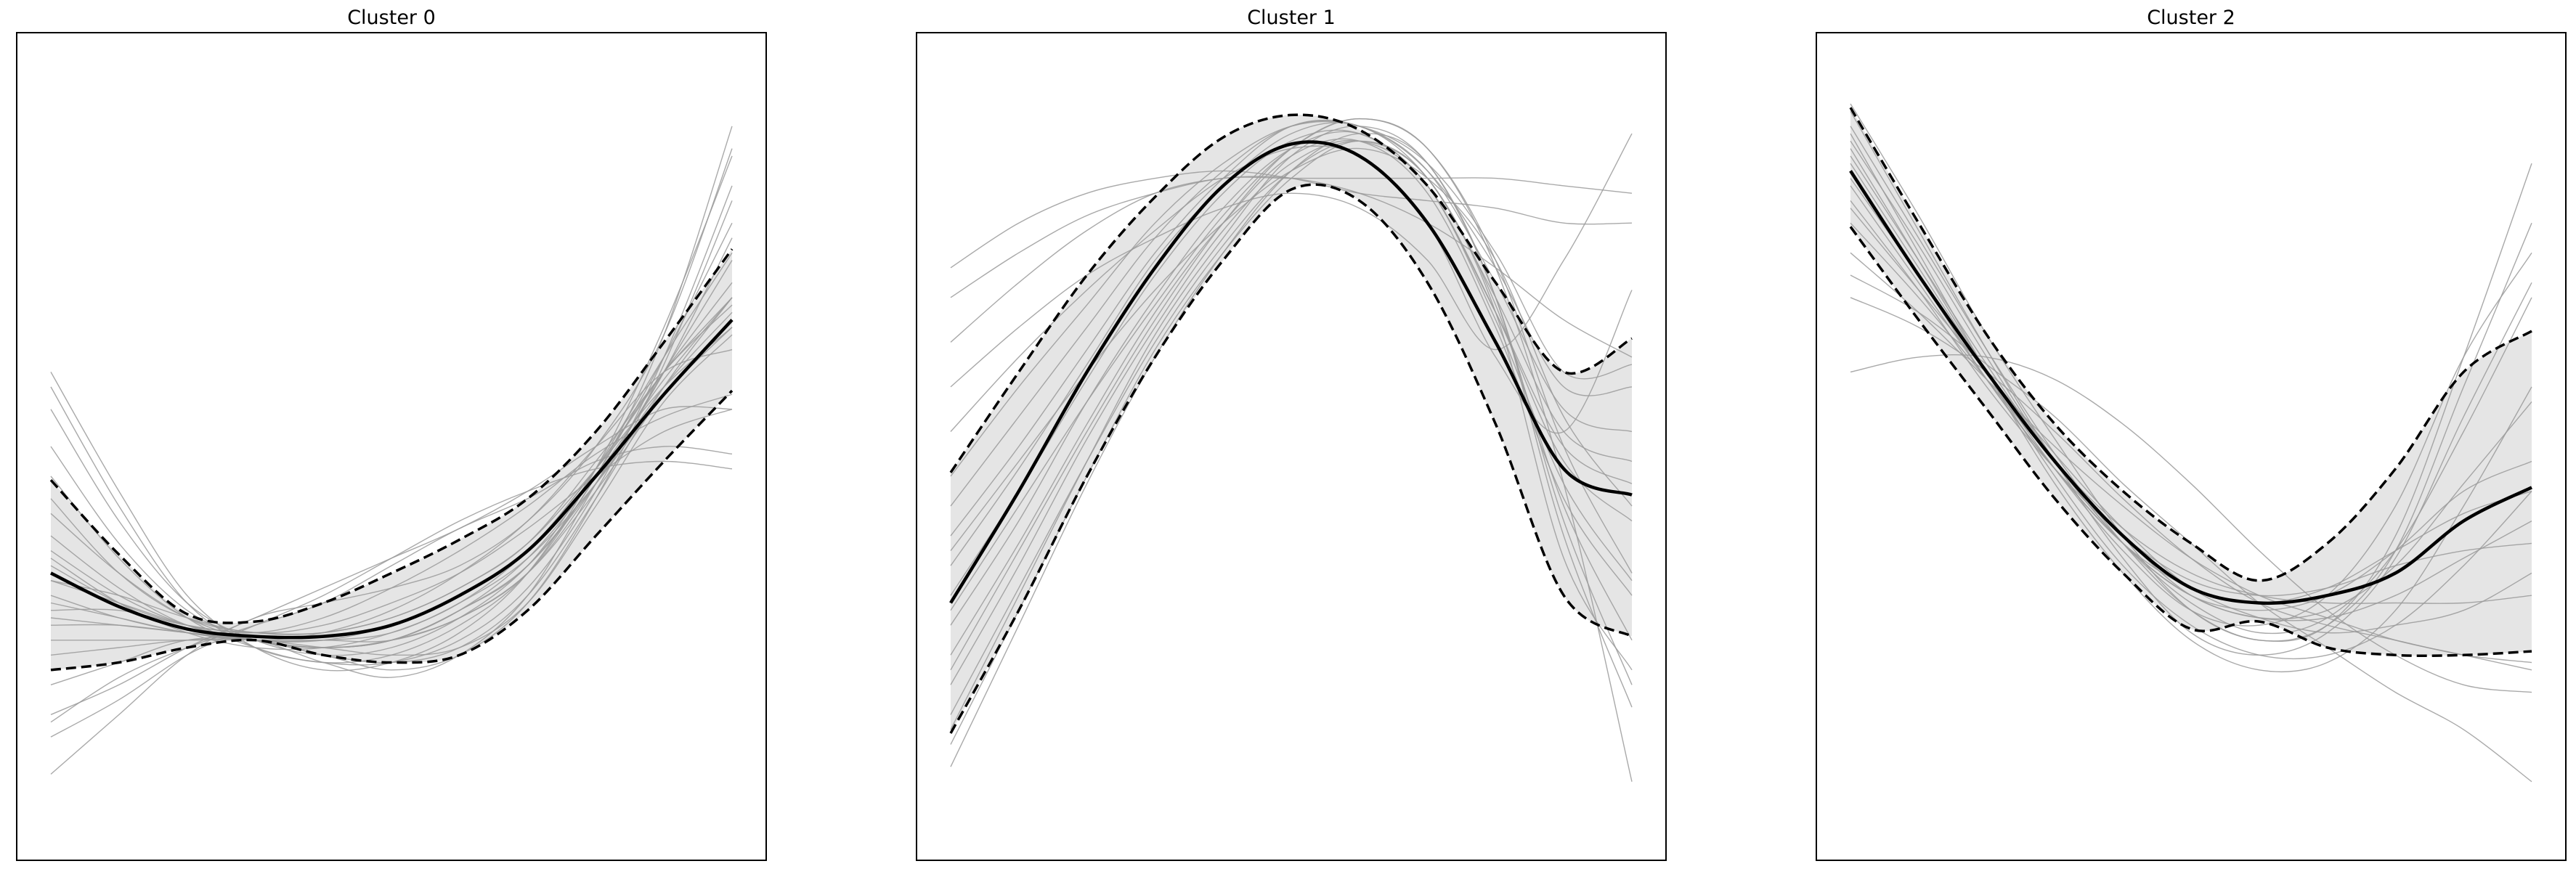 The image size is (2576, 877). I want to click on confidence-band, so click(391, 459).